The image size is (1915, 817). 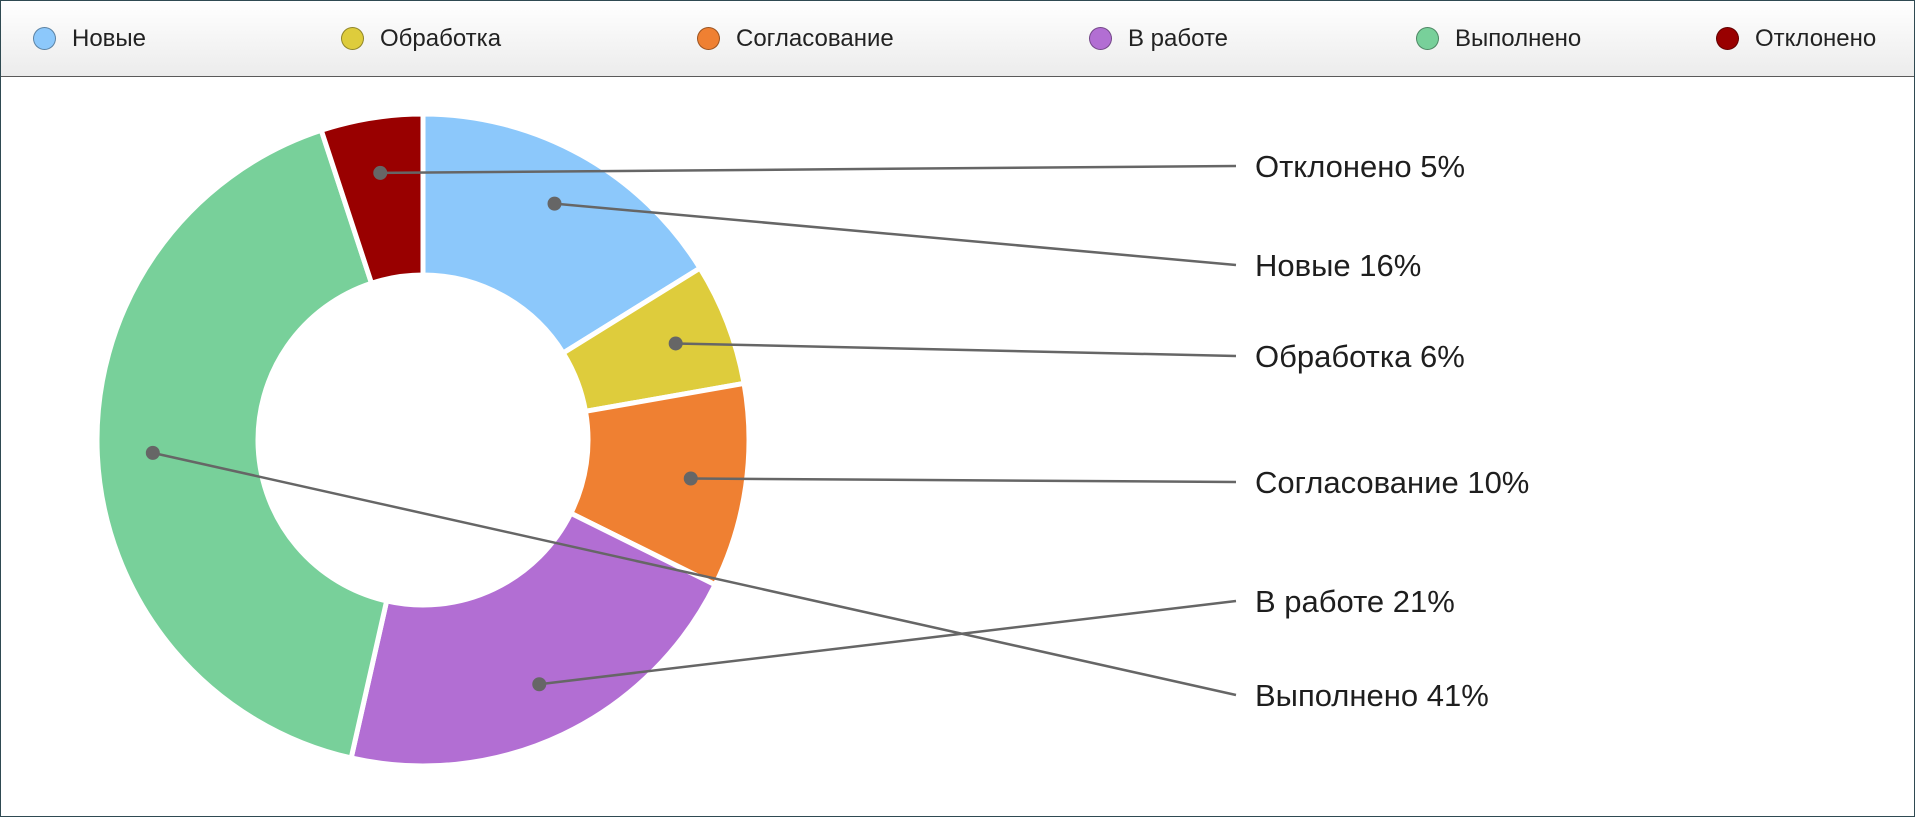 What do you see at coordinates (1100, 38) in the screenshot?
I see `legend-swatch-v-rabote` at bounding box center [1100, 38].